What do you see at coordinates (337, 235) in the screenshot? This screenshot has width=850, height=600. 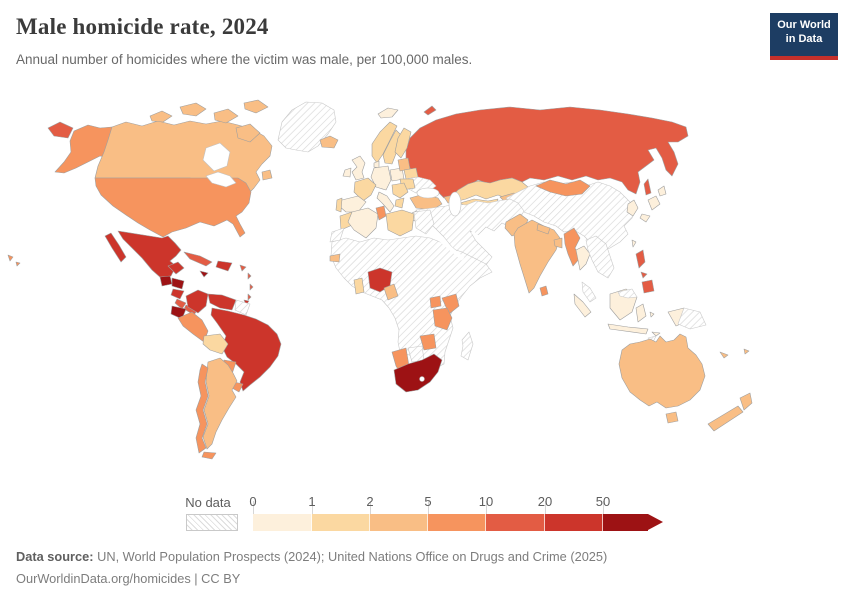 I see `region-western-sahara` at bounding box center [337, 235].